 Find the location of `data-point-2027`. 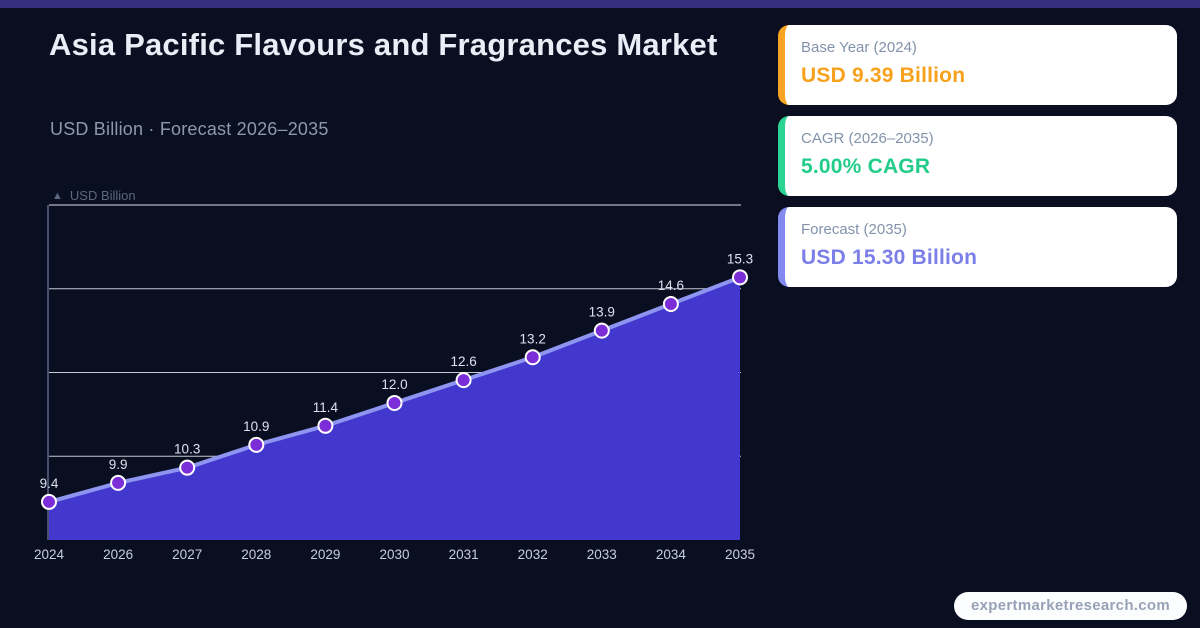

data-point-2027 is located at coordinates (187, 467).